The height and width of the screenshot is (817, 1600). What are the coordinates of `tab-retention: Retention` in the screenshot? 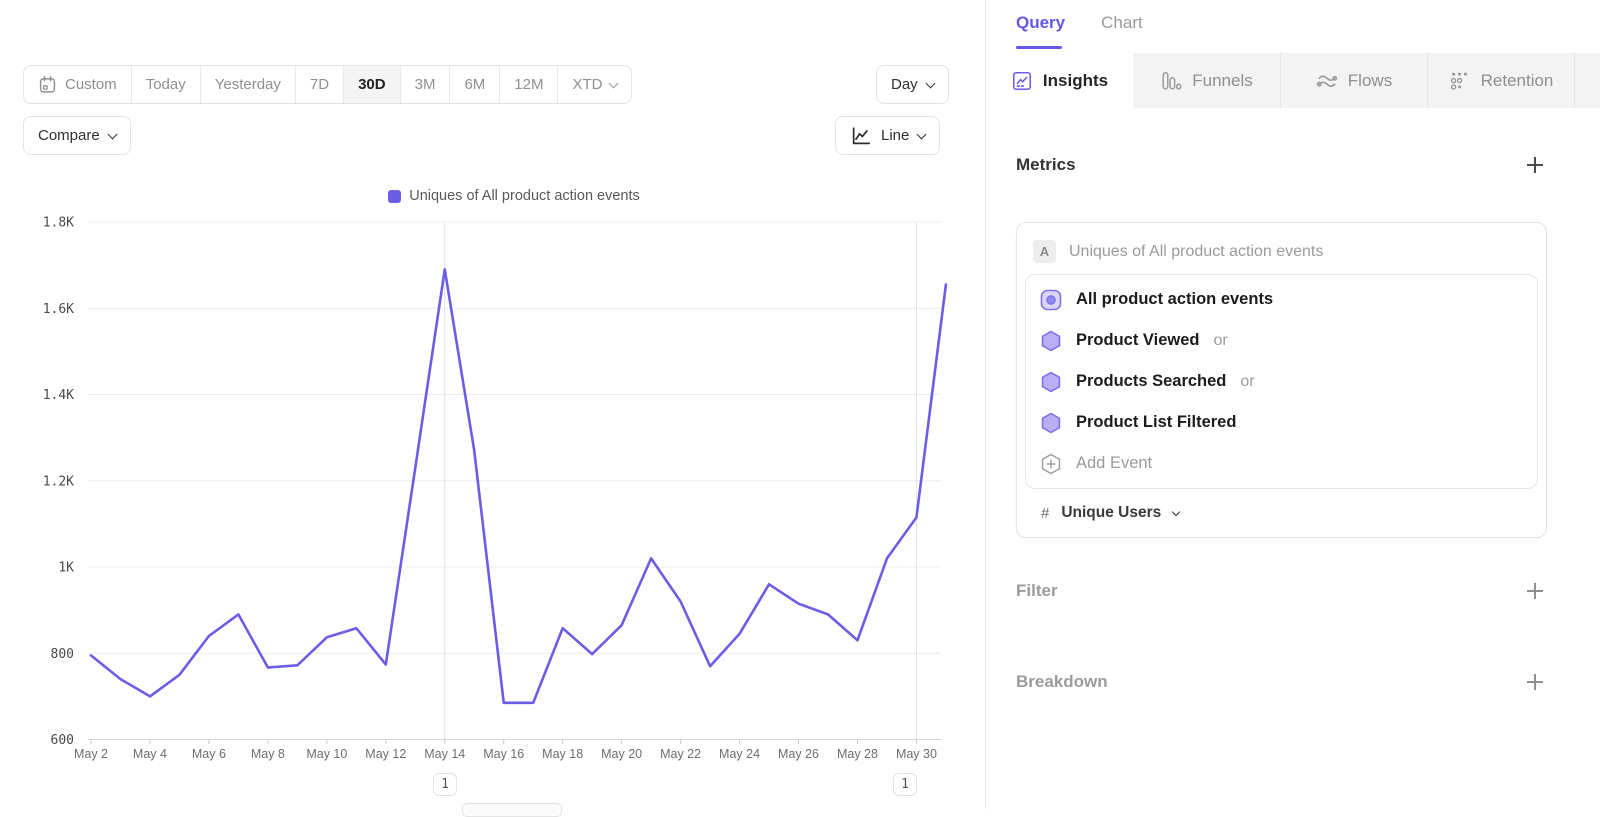 It's located at (1500, 80).